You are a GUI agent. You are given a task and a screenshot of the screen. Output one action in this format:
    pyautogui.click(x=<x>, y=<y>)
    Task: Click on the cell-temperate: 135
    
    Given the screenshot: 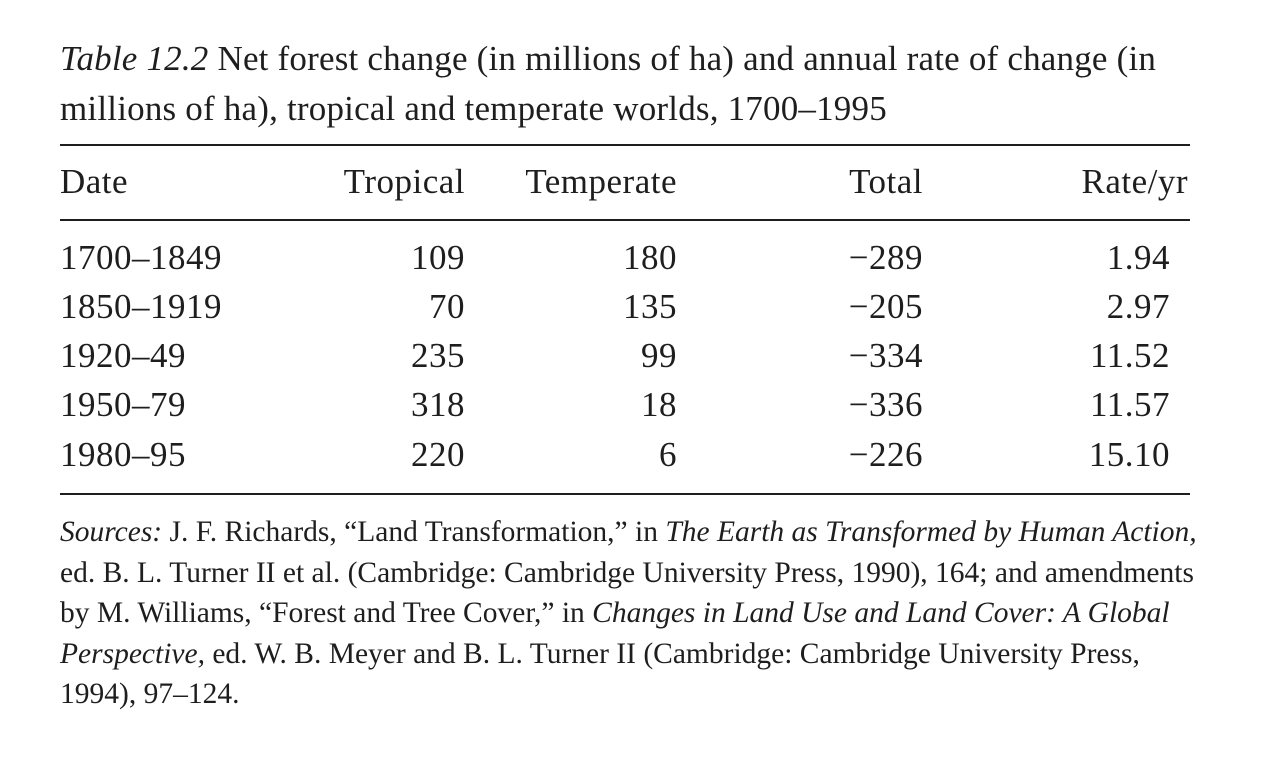 What is the action you would take?
    pyautogui.click(x=650, y=306)
    